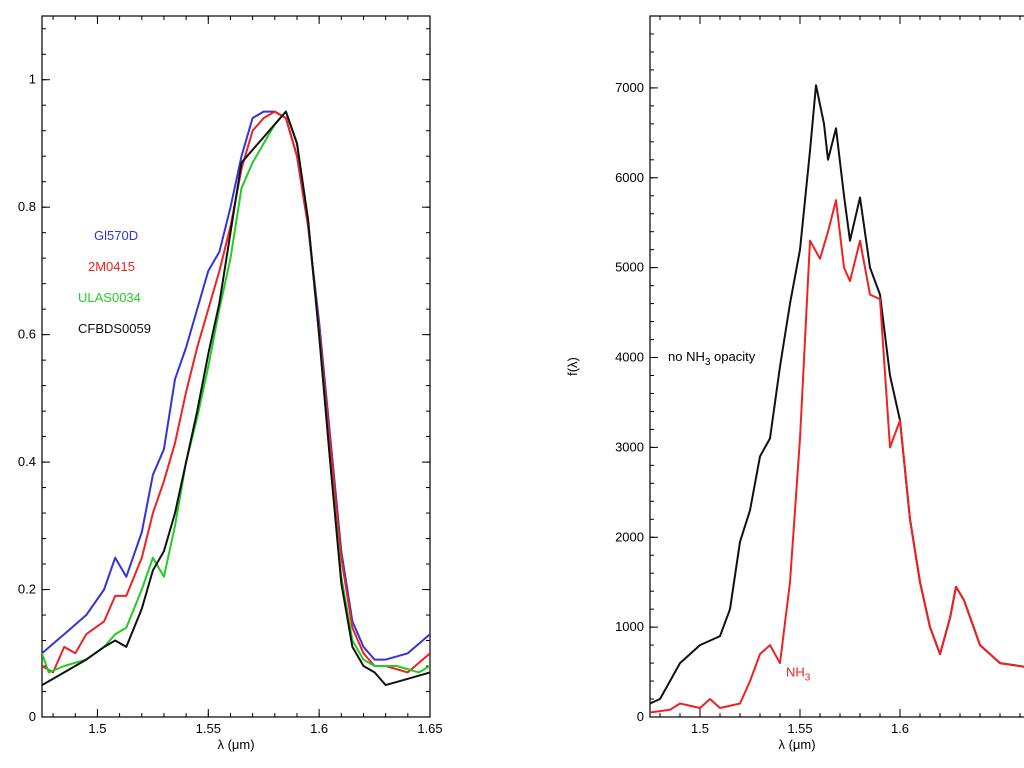 This screenshot has width=1024, height=768. Describe the element at coordinates (712, 358) in the screenshot. I see `annotation-label: no NH3 opacity` at that location.